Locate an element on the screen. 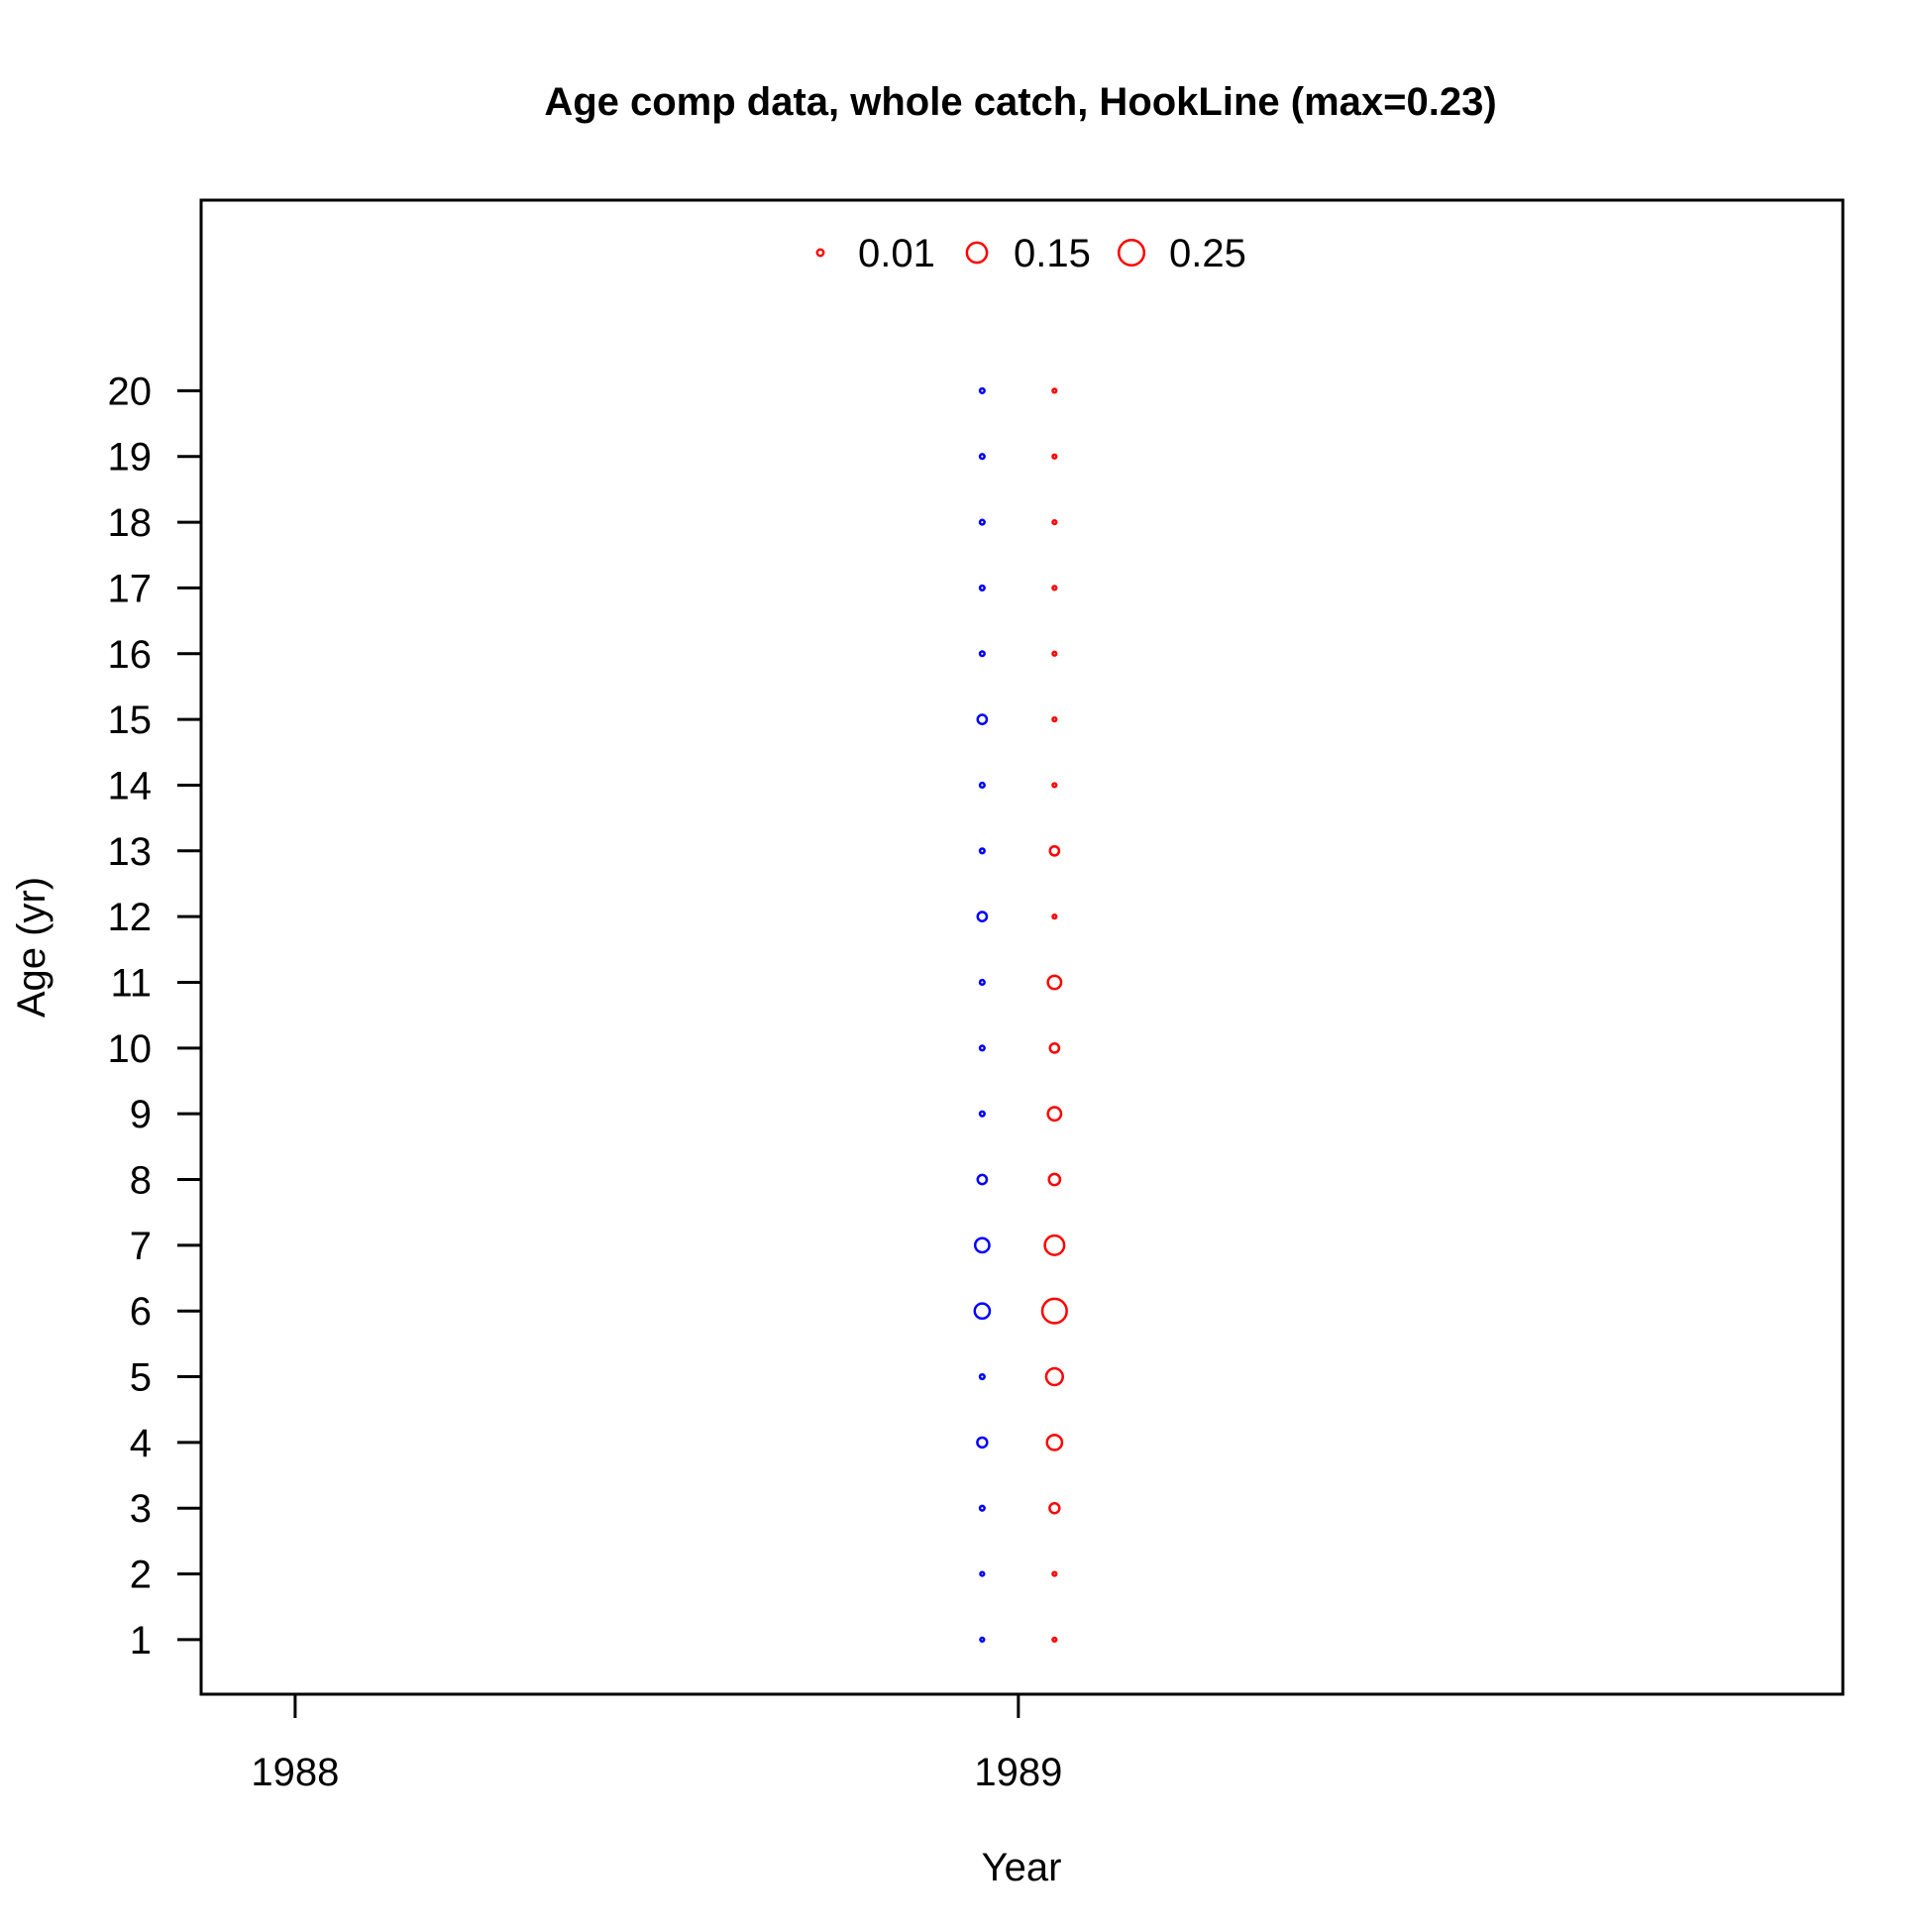  x-tick-label: 1988 is located at coordinates (295, 1773).